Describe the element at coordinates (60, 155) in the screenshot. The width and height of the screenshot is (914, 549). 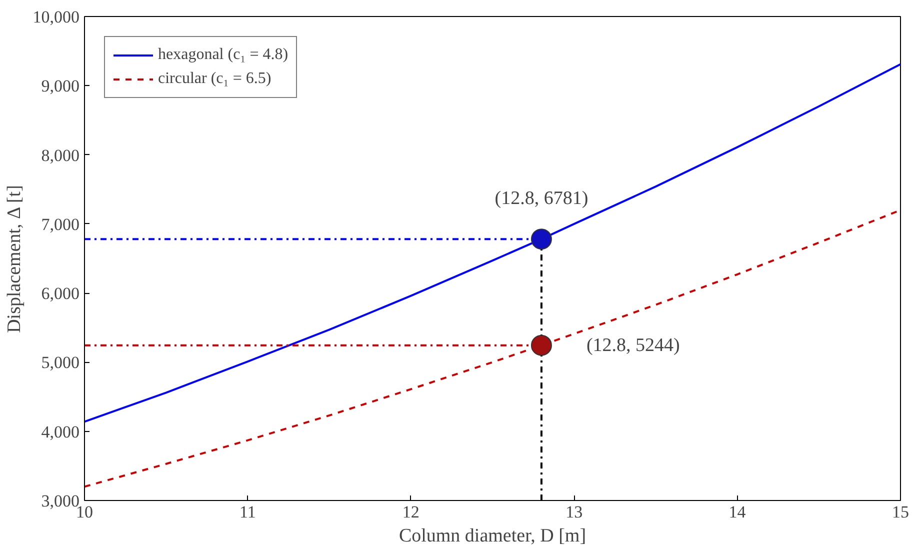
I see `y-tick-label: 8,000` at that location.